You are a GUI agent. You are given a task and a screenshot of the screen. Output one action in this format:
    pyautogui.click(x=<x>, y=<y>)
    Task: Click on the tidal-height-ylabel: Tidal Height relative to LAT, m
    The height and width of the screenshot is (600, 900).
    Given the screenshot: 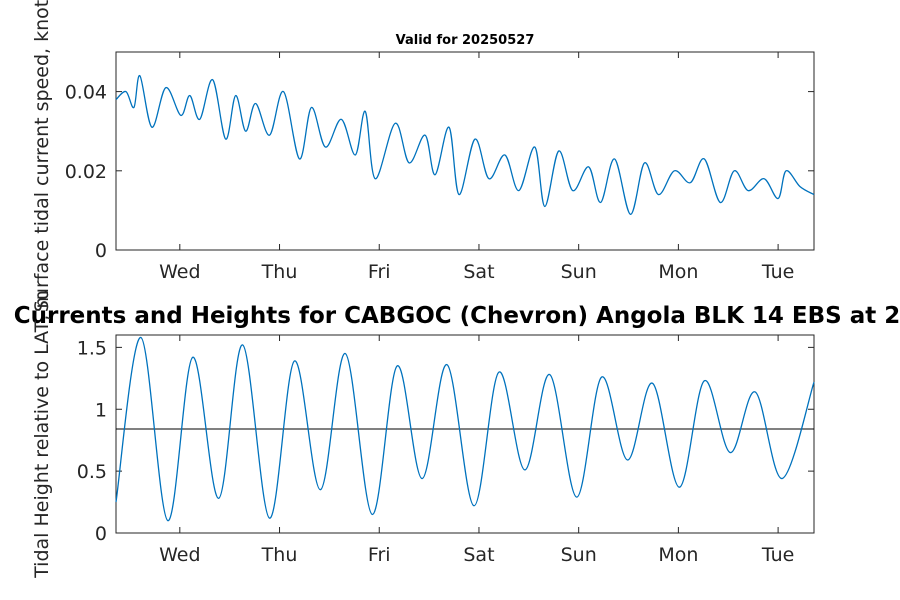 What is the action you would take?
    pyautogui.click(x=42, y=434)
    